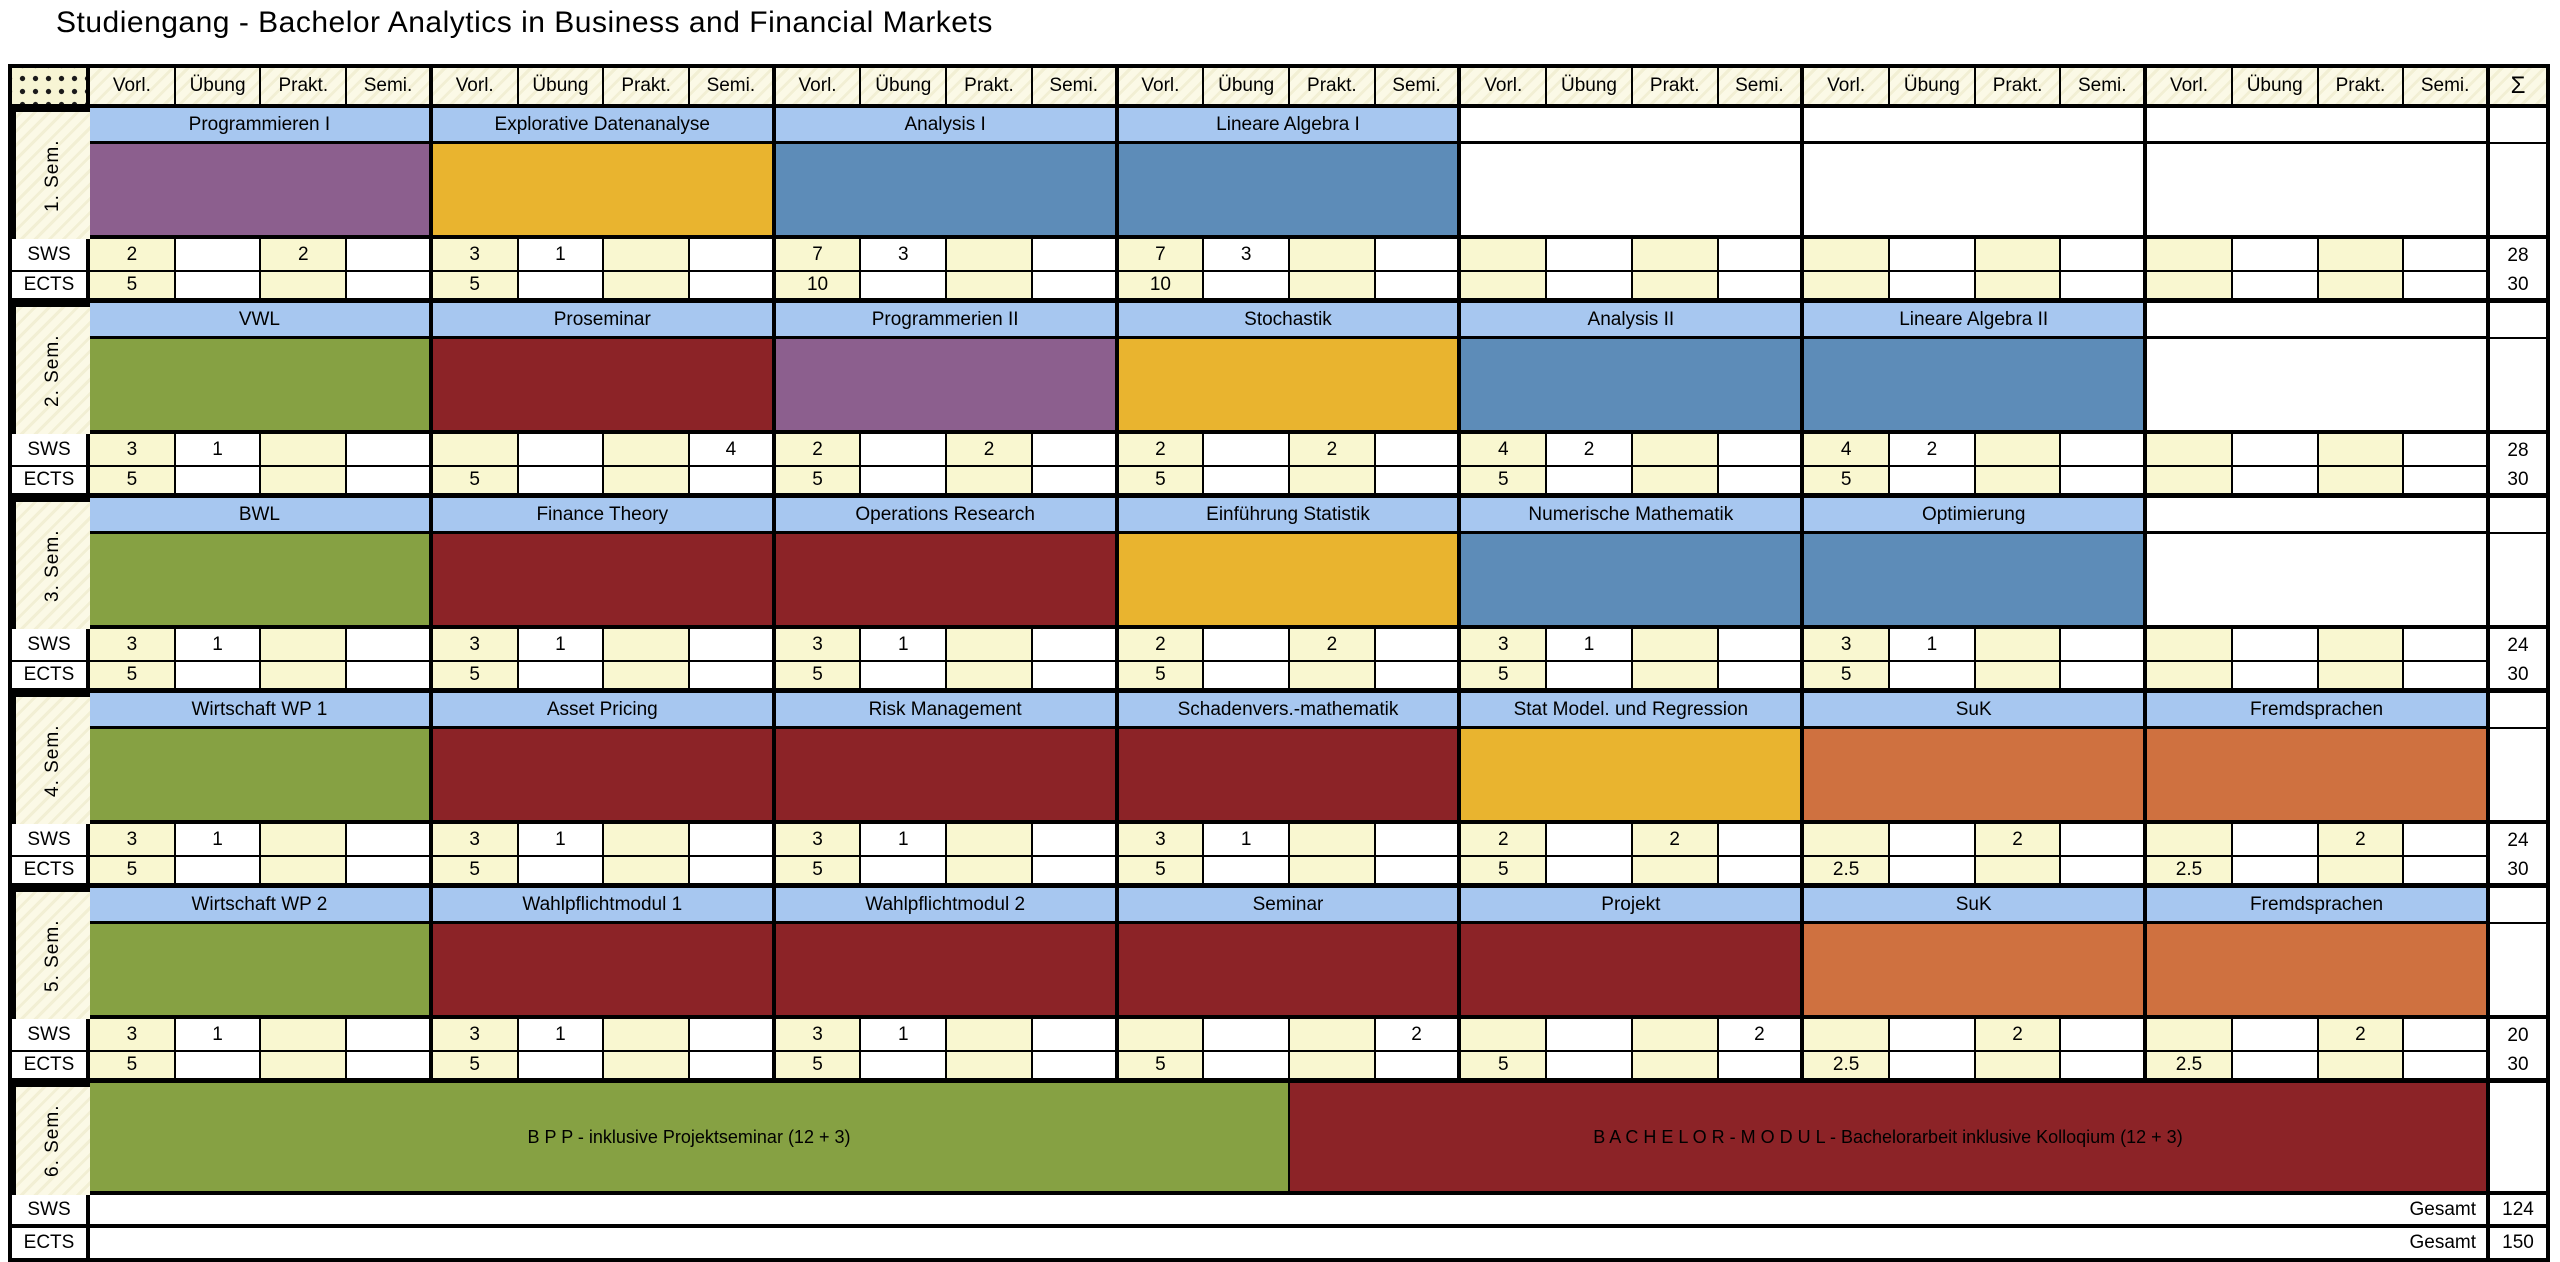  Describe the element at coordinates (2518, 872) in the screenshot. I see `sum-ects-total: 30` at that location.